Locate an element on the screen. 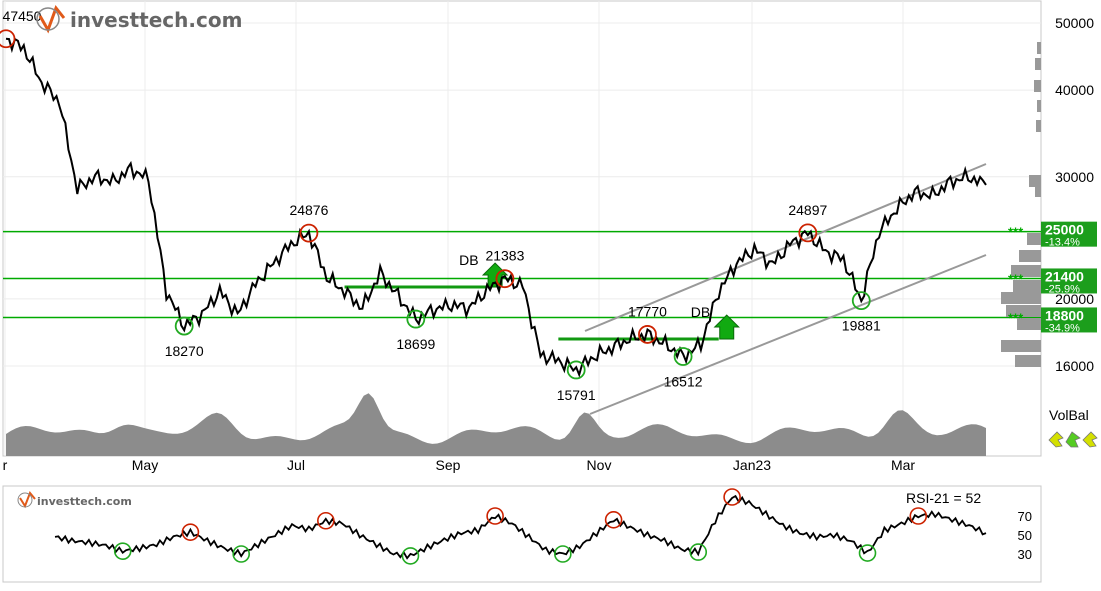 The height and width of the screenshot is (591, 1101). pattern-arrow-icon is located at coordinates (726, 327).